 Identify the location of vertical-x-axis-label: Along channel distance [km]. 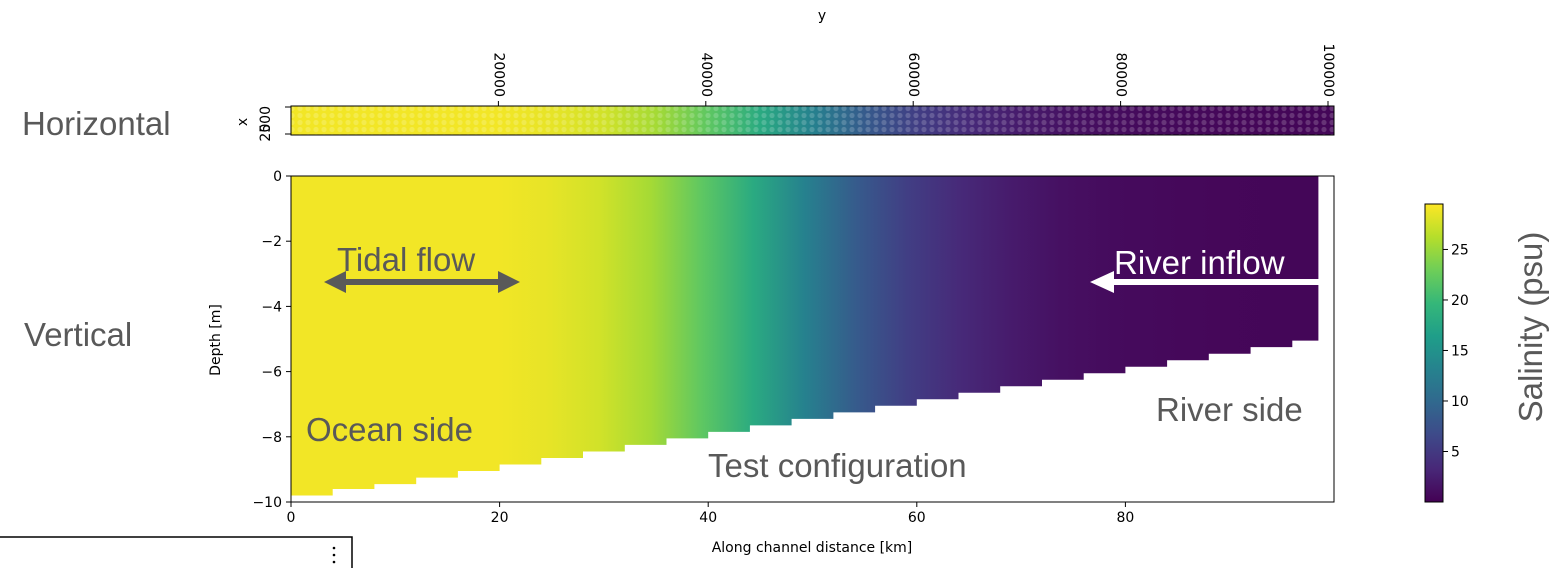
(812, 548).